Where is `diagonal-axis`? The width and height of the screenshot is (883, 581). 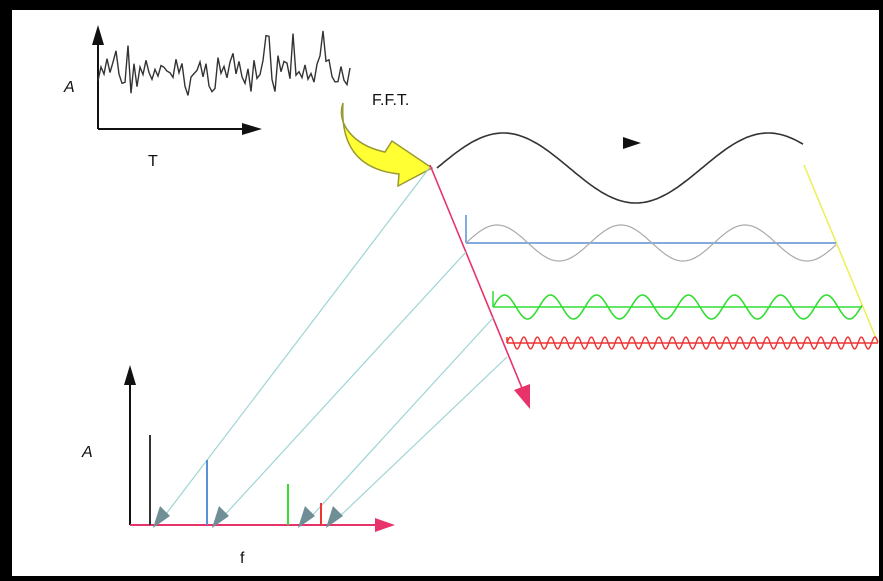 diagonal-axis is located at coordinates (479, 286).